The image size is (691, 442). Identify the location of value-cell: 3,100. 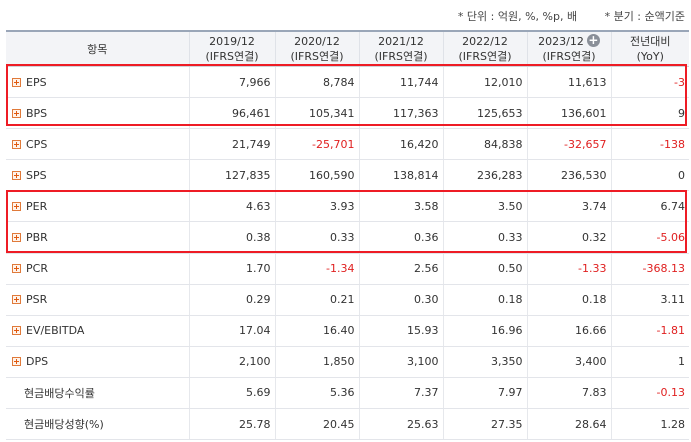
(401, 362).